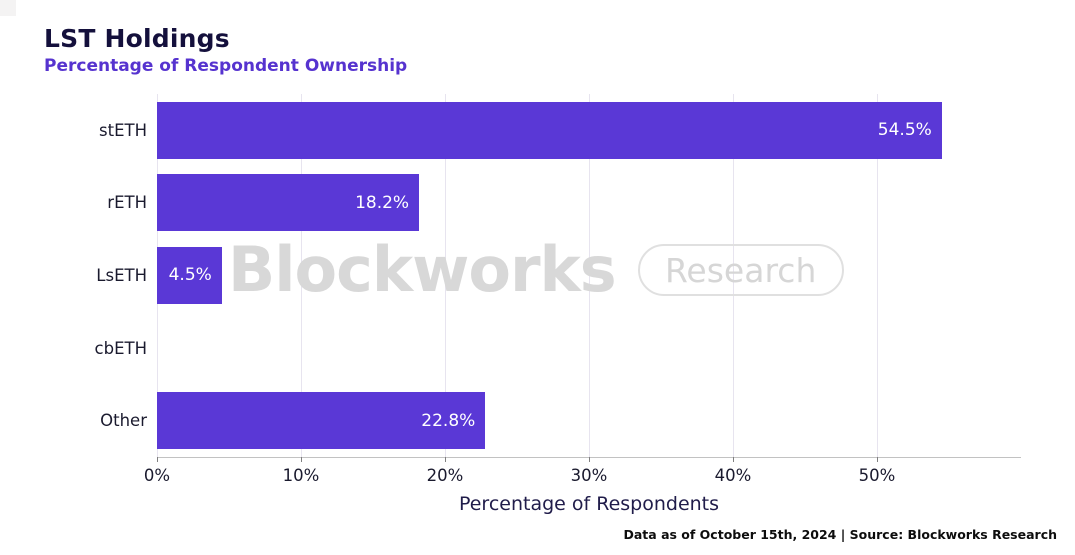 Image resolution: width=1075 pixels, height=555 pixels. I want to click on row-Other: Other 22.8%, so click(560, 420).